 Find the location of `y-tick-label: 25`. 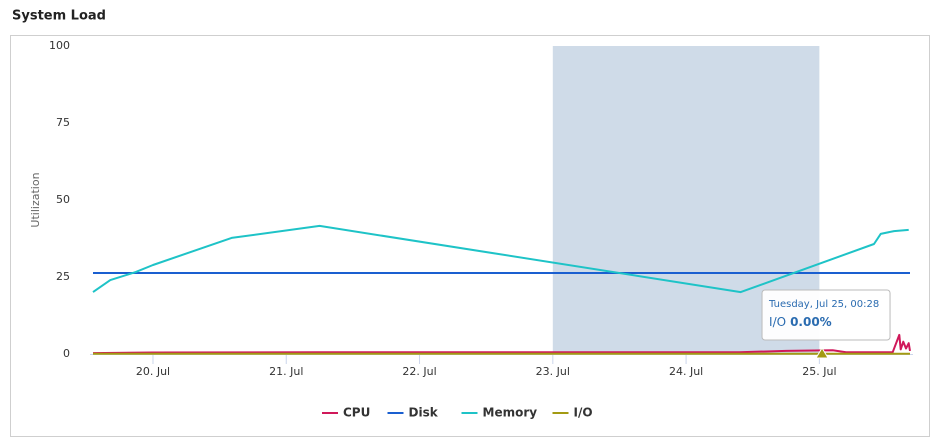

y-tick-label: 25 is located at coordinates (63, 276).